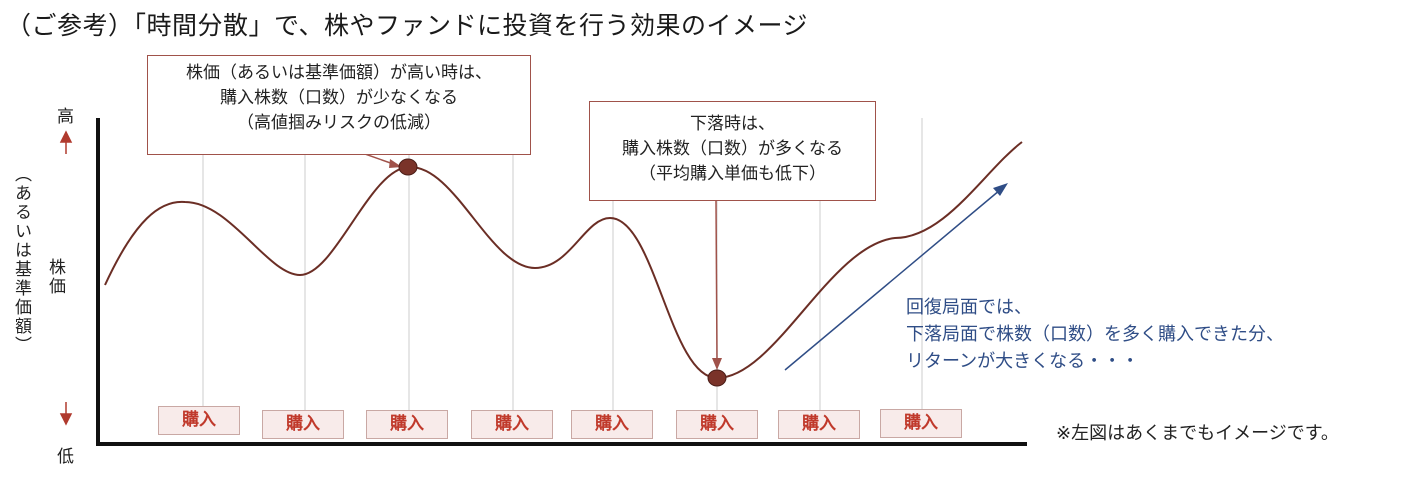  I want to click on callout-line: 購入株数（口数）が少なくなる, so click(339, 98).